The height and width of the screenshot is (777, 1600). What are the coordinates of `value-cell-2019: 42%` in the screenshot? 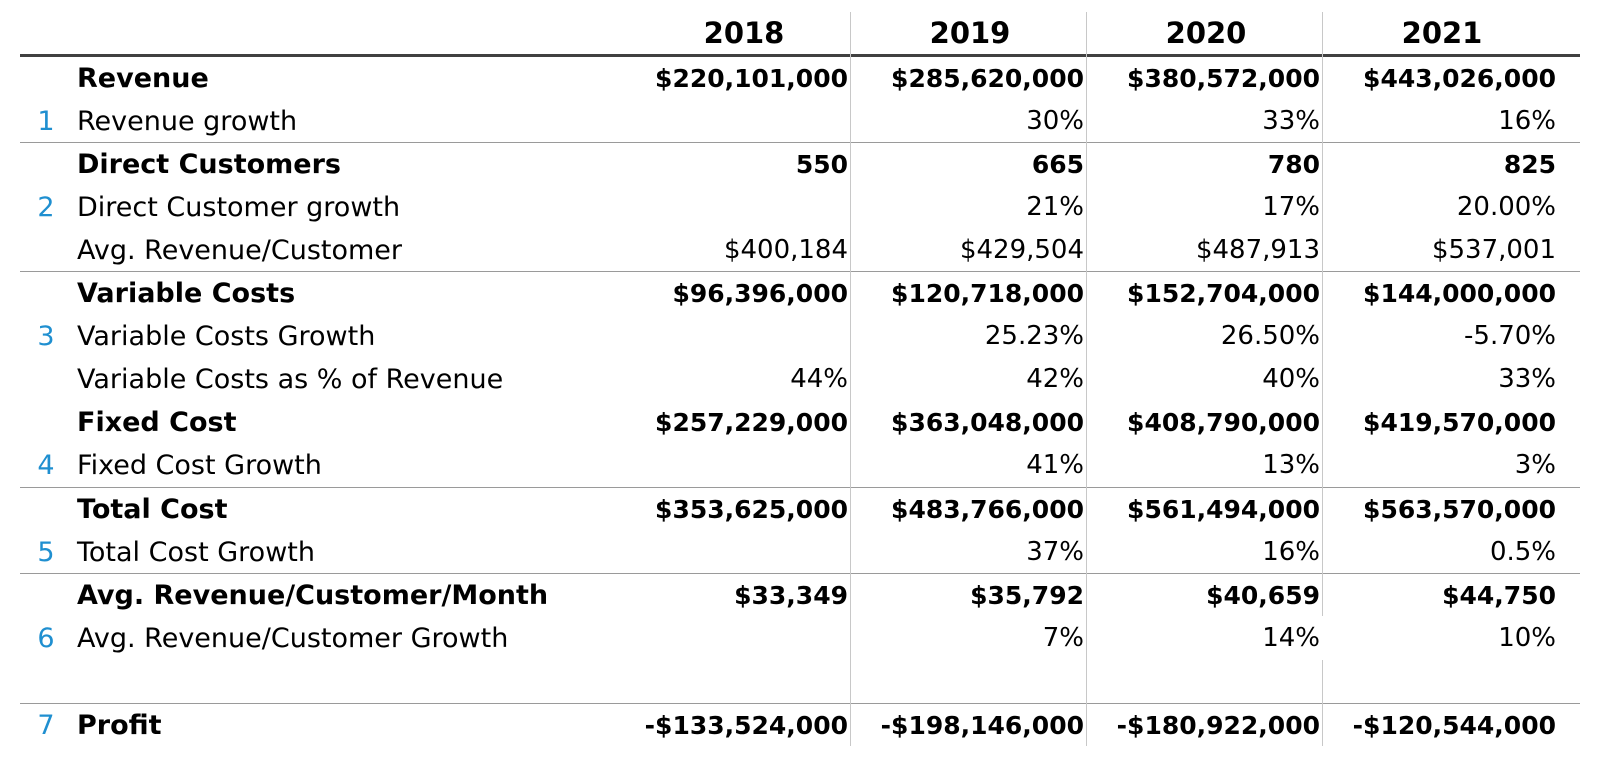 It's located at (1055, 379).